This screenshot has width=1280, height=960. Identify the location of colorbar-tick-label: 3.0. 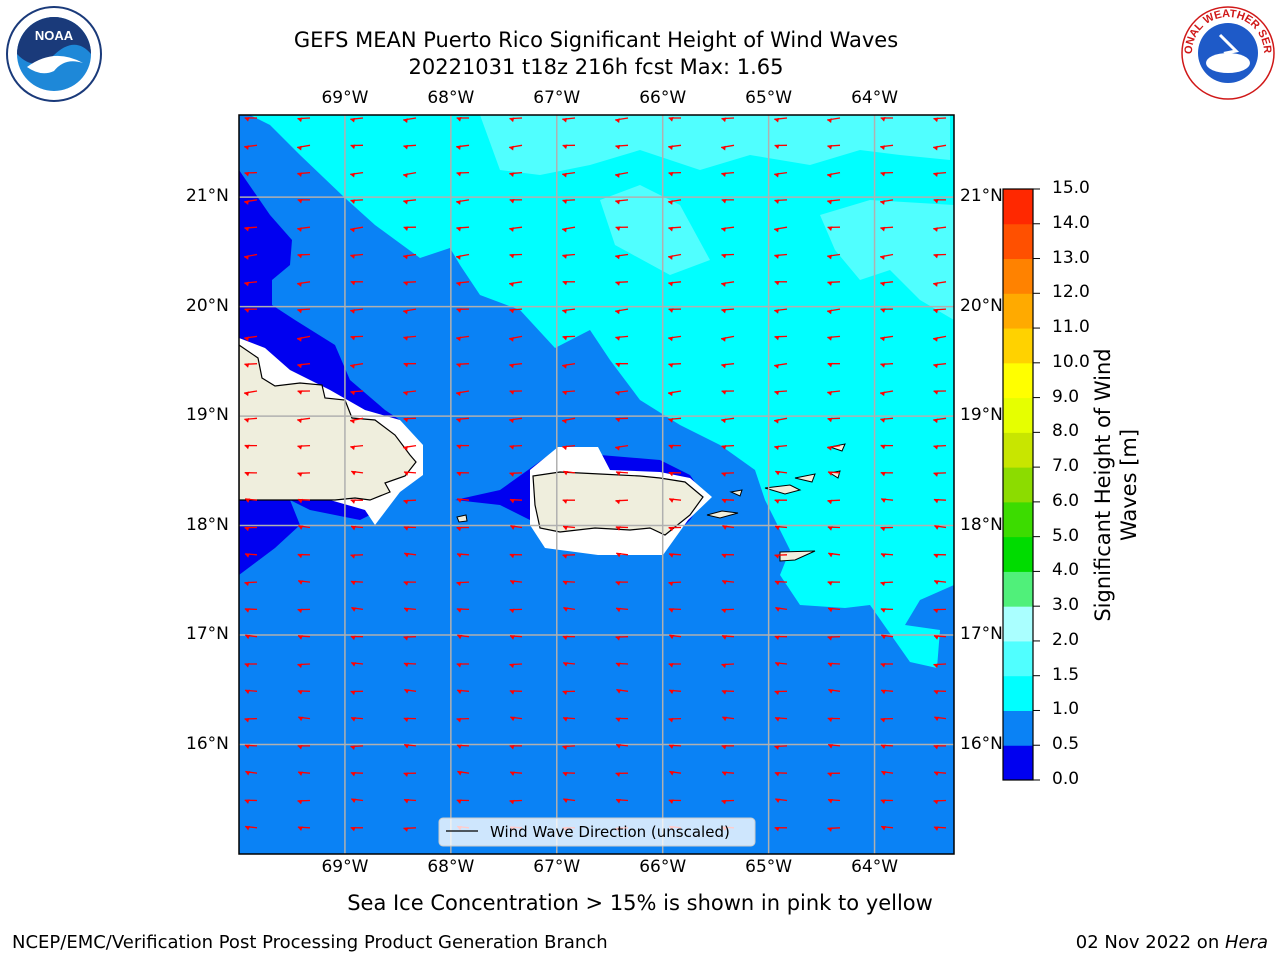
(1066, 605).